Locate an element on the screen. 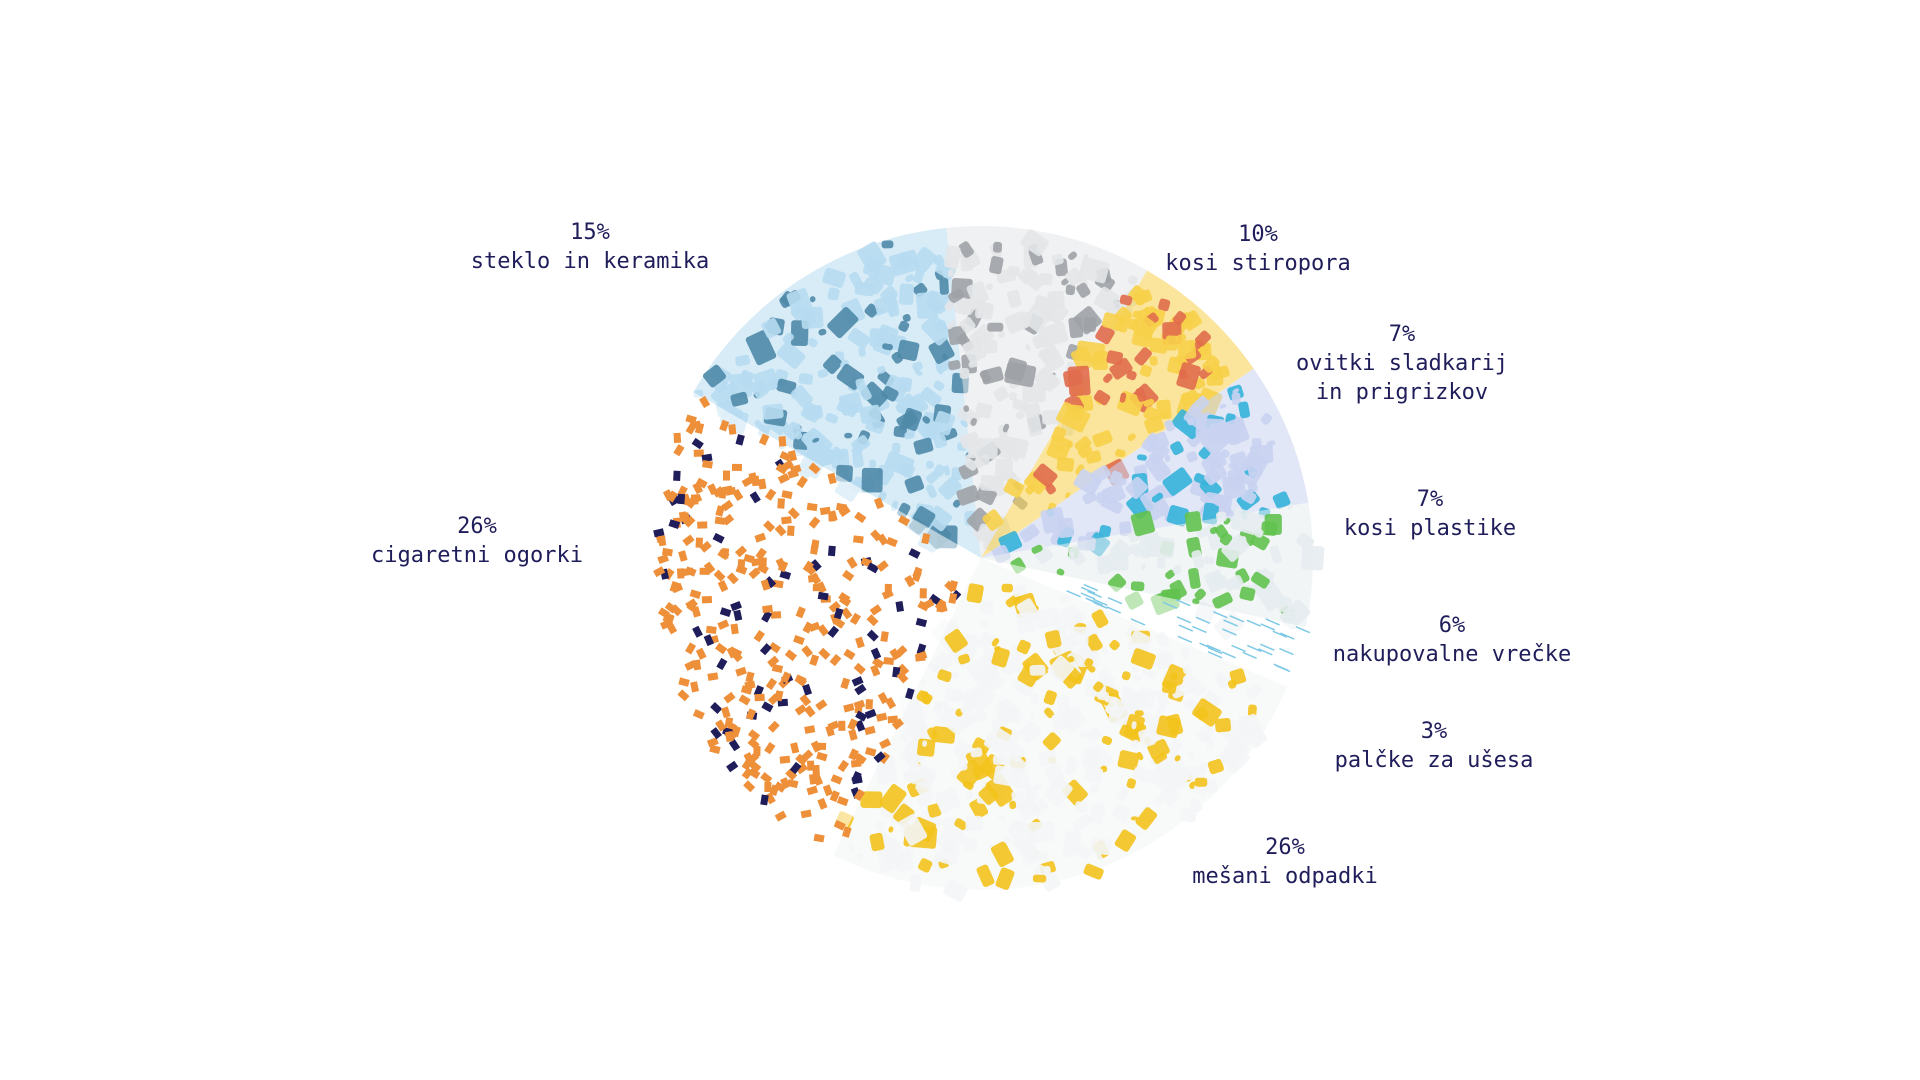  pie-slice-palcke is located at coordinates (1146, 622).